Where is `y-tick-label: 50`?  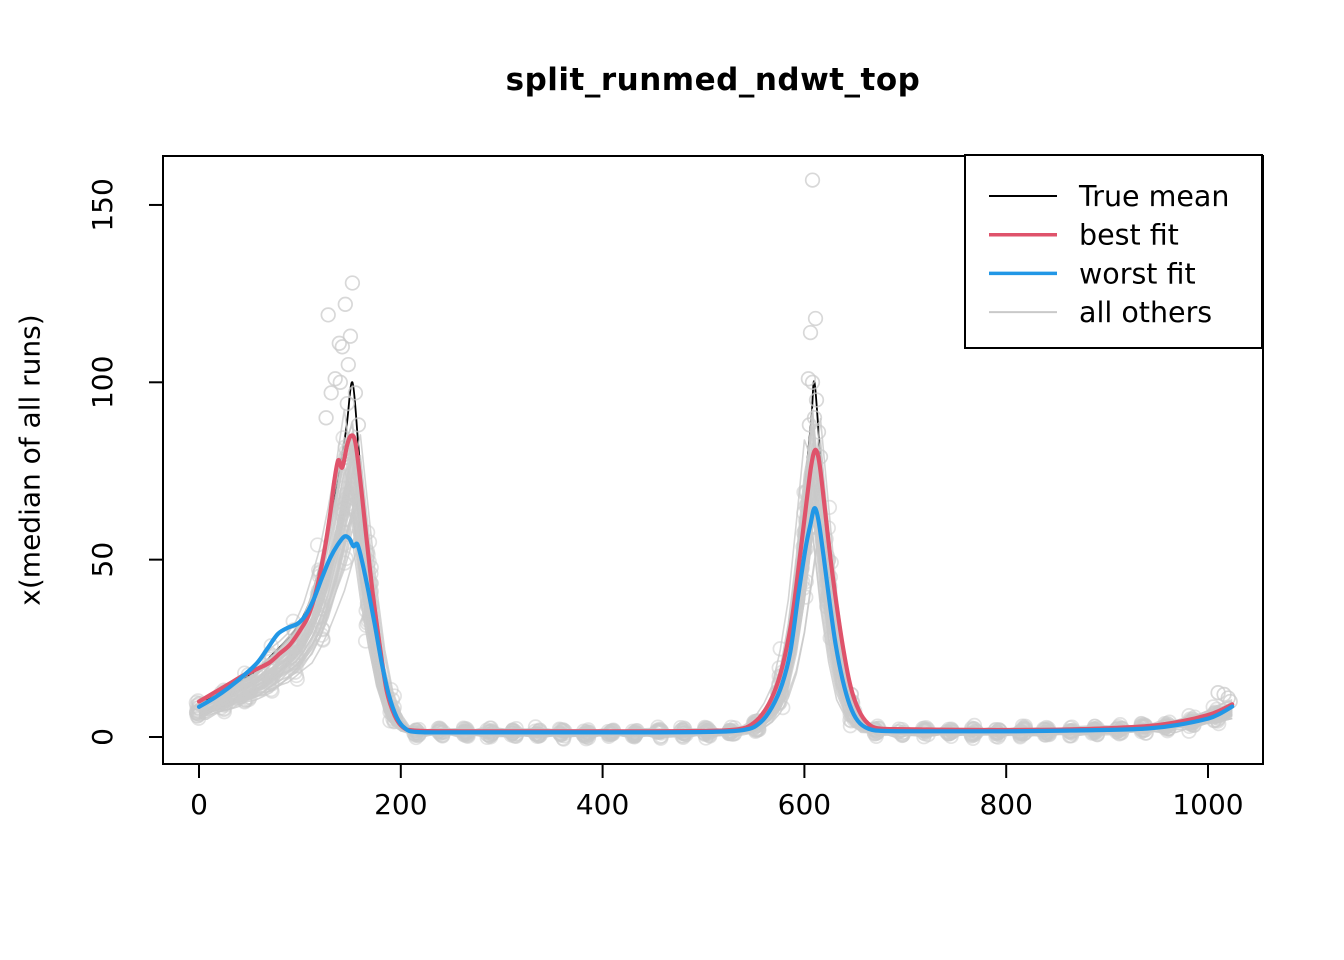 y-tick-label: 50 is located at coordinates (102, 560).